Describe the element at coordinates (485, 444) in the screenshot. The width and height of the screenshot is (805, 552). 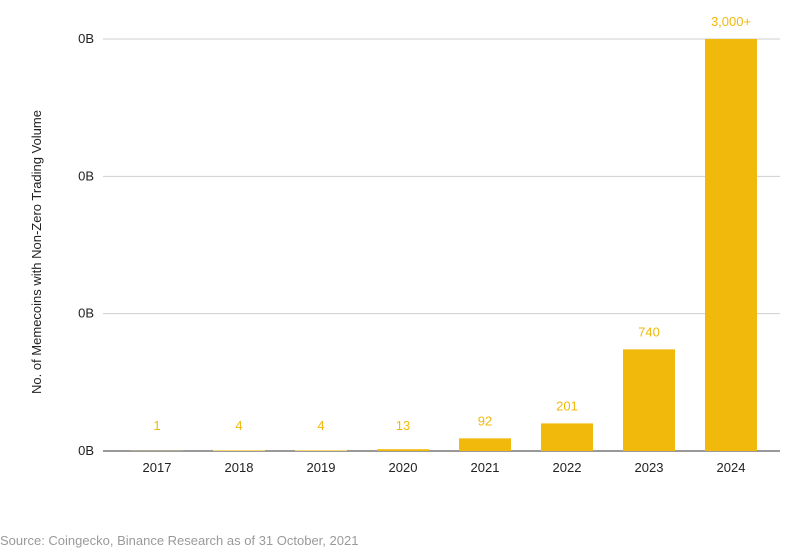
I see `bar-2021` at that location.